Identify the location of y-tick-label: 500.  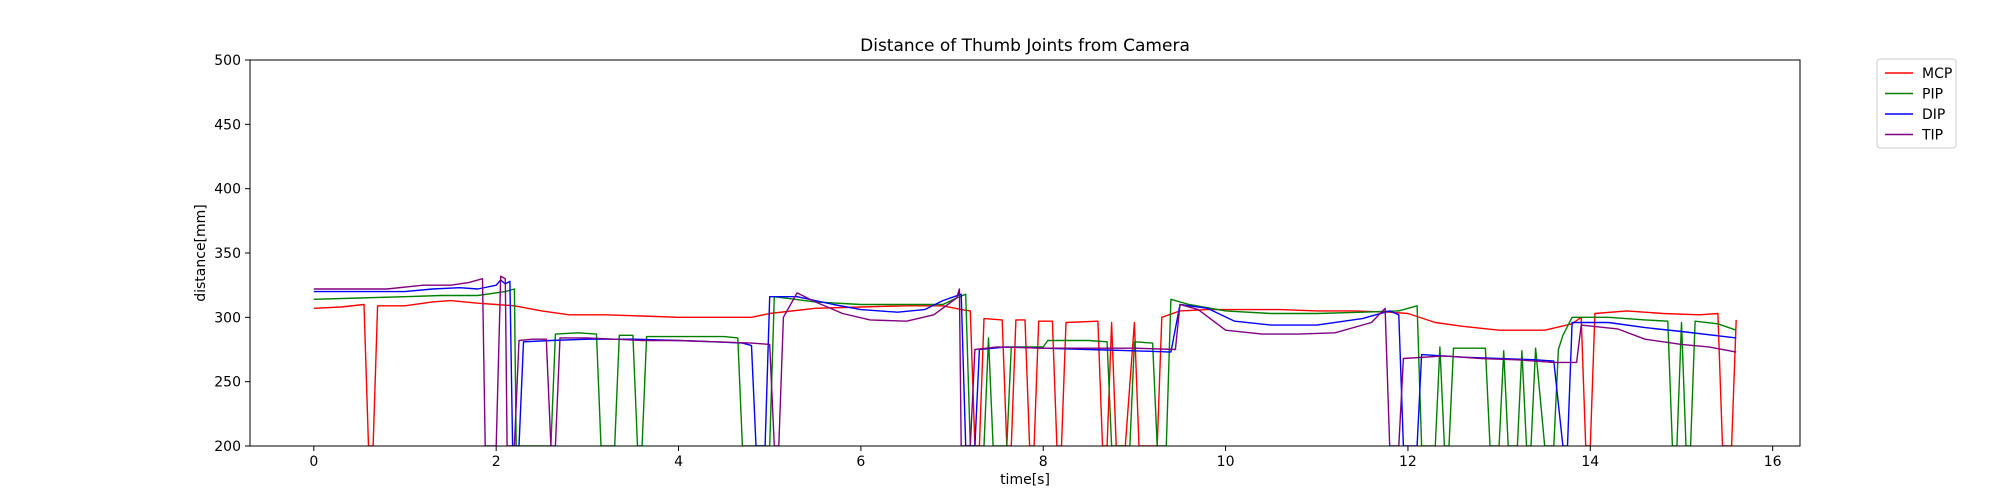
(227, 61).